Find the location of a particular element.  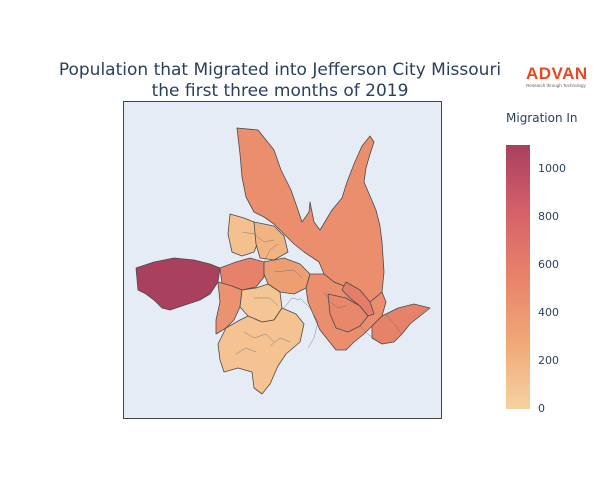

north-region is located at coordinates (310, 215).